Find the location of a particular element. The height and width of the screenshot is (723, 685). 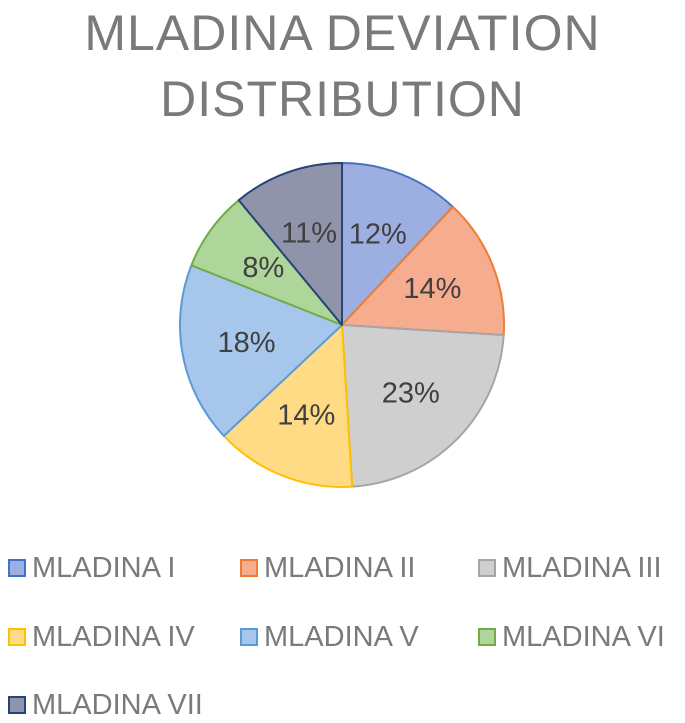

legend-item-2: MLADINA II is located at coordinates (328, 568).